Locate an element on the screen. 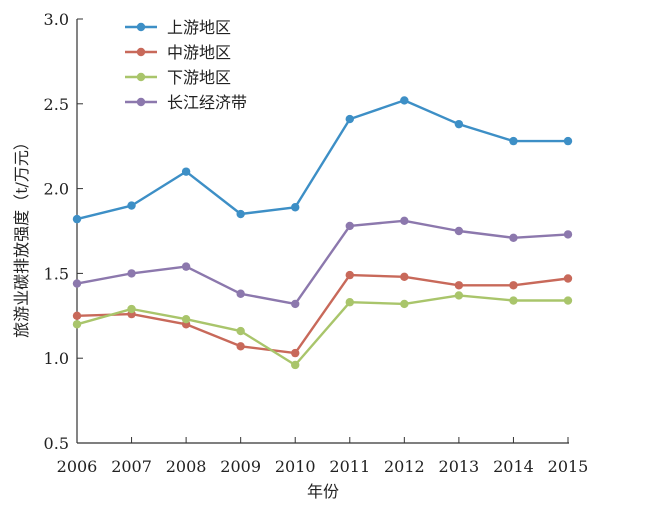 The width and height of the screenshot is (650, 509). y-tick-label: 0.5 is located at coordinates (56, 443).